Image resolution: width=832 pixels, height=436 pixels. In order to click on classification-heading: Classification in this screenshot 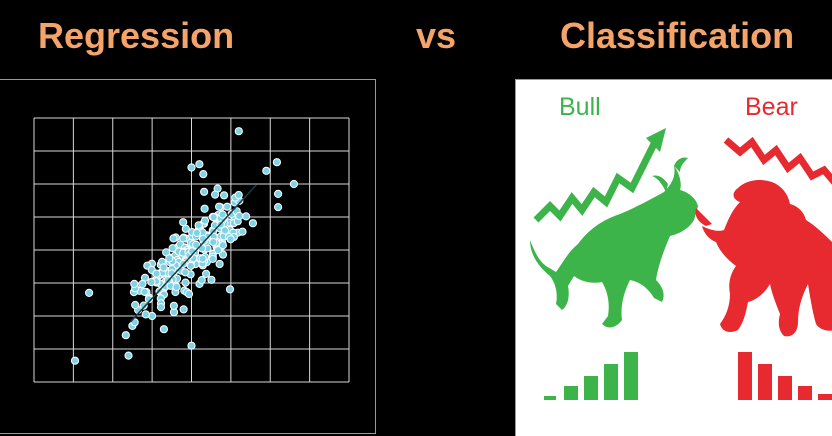, I will do `click(677, 35)`.